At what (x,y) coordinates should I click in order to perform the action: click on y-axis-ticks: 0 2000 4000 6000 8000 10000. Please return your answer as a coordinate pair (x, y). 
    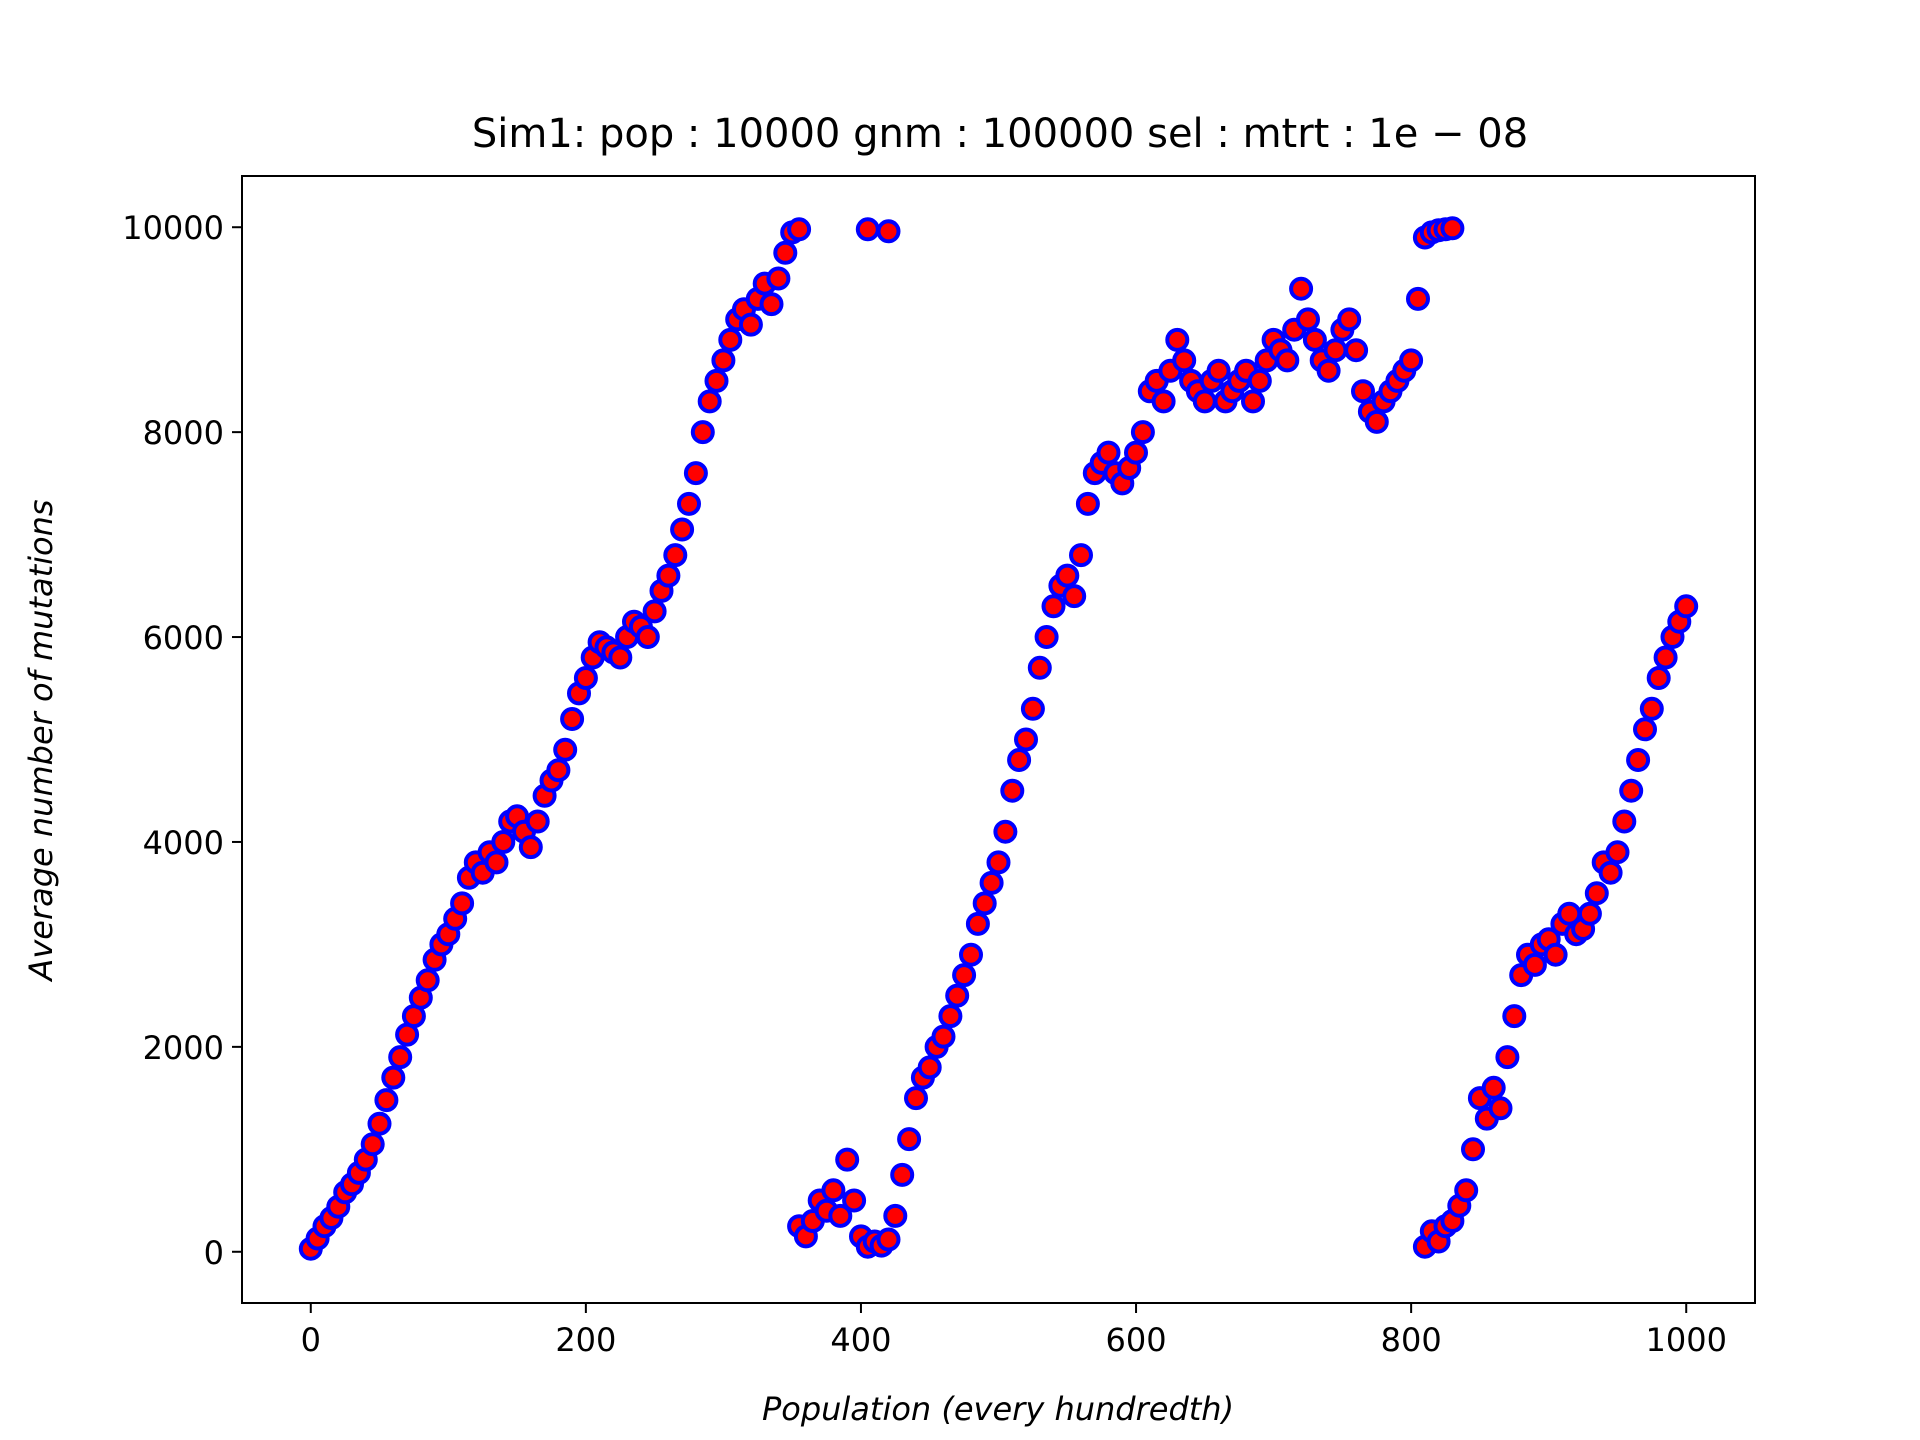
    Looking at the image, I should click on (182, 740).